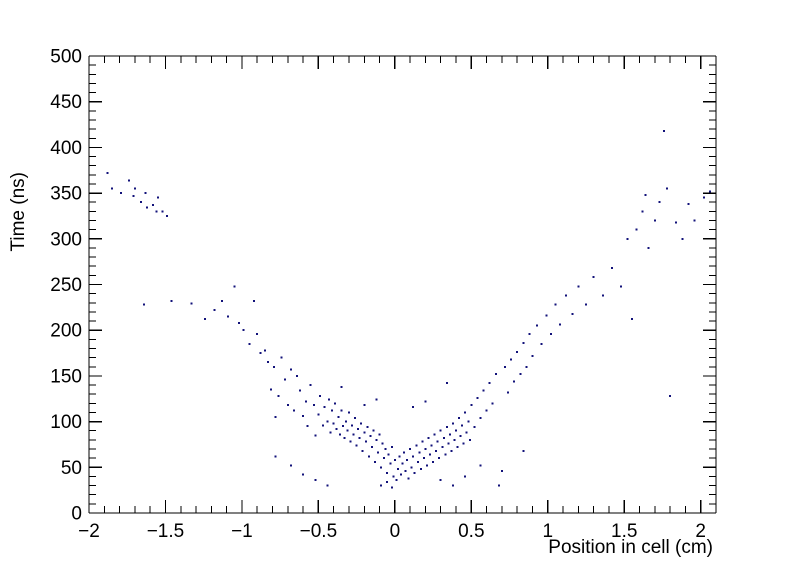 The height and width of the screenshot is (572, 796). I want to click on y-tick-label: 50, so click(71, 468).